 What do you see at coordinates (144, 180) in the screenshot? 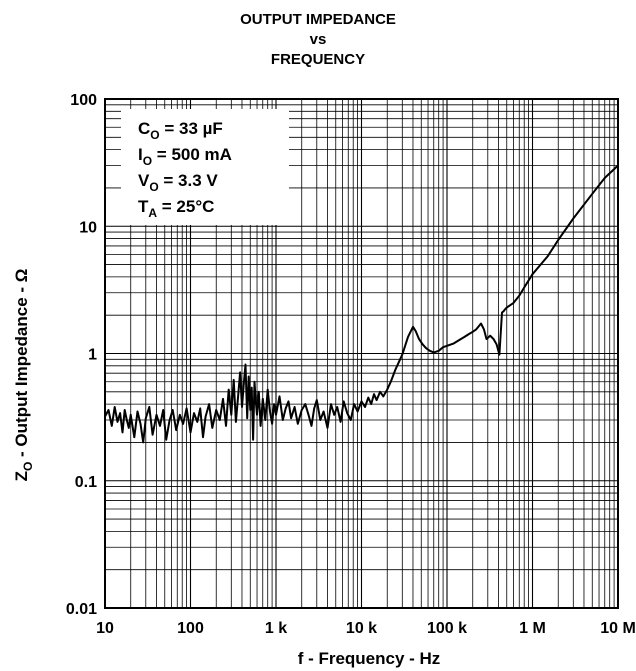
I see `annotation-main: V` at bounding box center [144, 180].